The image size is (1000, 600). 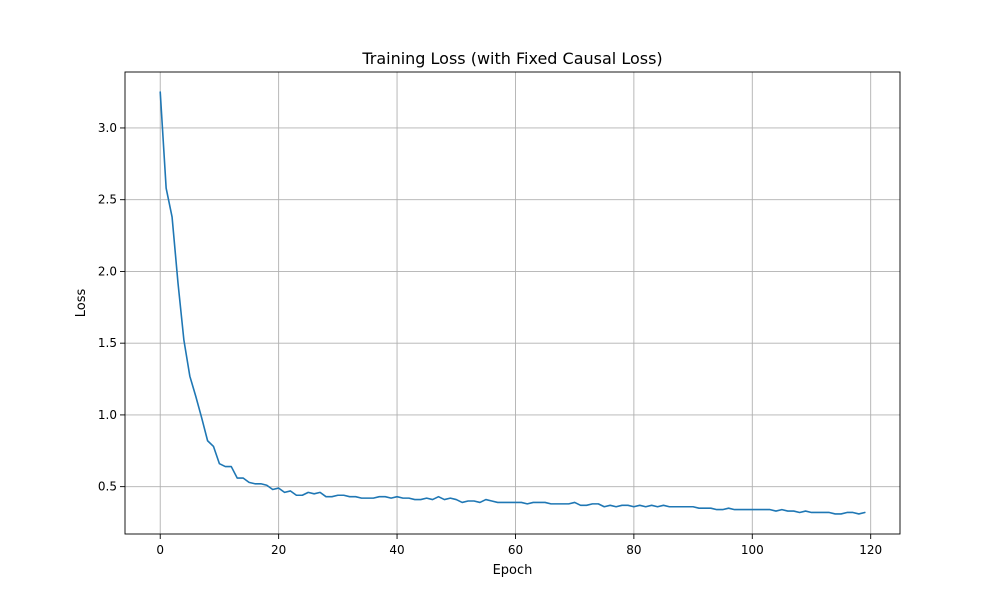 What do you see at coordinates (870, 550) in the screenshot?
I see `x-tick-label: 120` at bounding box center [870, 550].